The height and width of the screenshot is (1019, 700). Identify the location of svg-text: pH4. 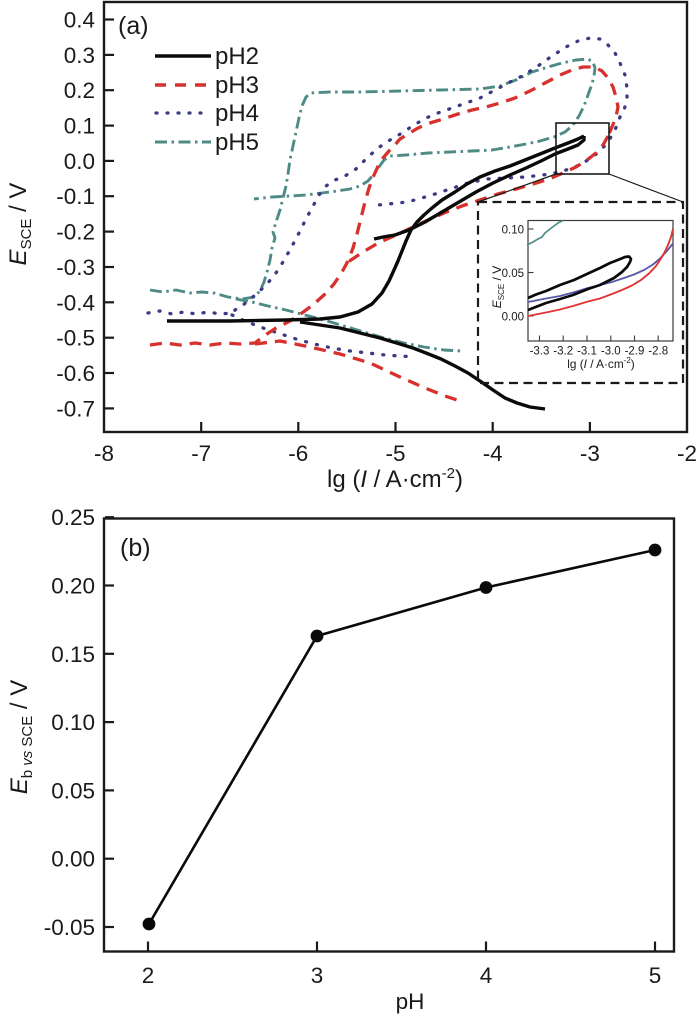
(237, 113).